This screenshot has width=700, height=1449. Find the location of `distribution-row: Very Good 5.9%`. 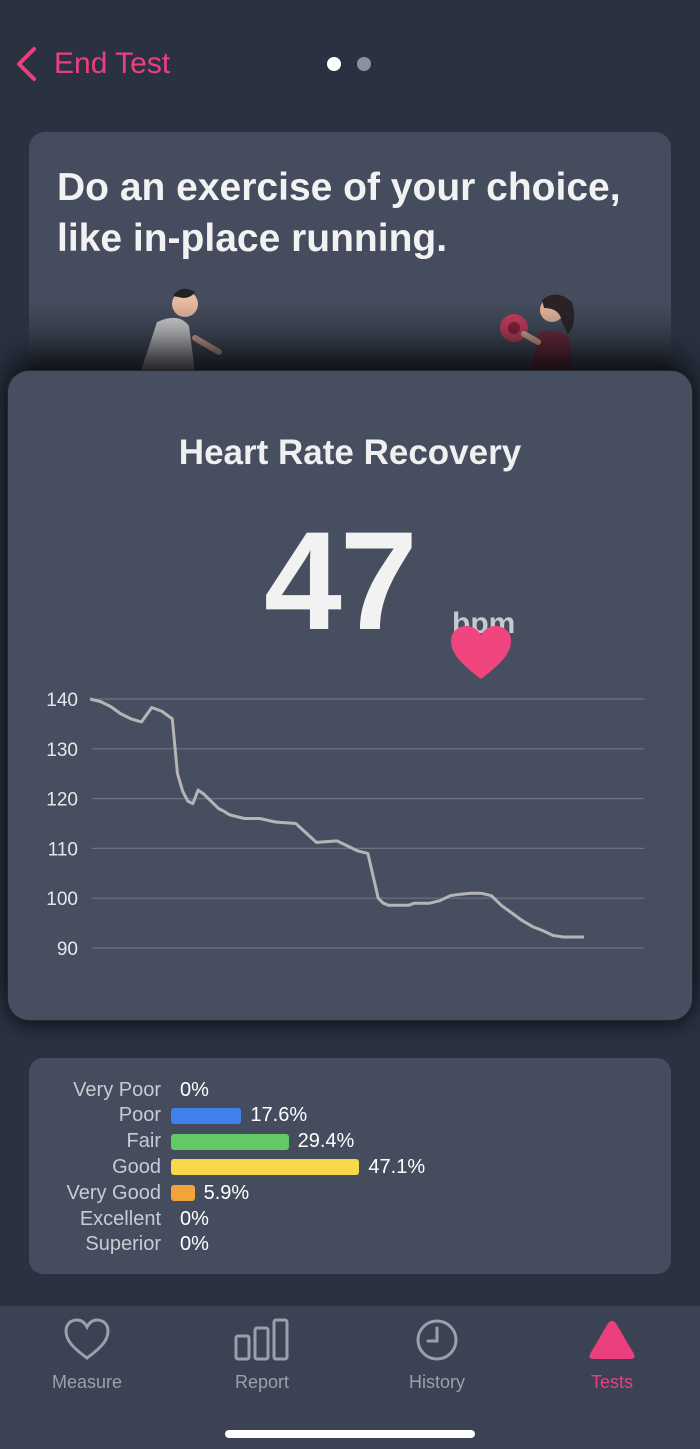

distribution-row: Very Good 5.9% is located at coordinates (350, 1193).